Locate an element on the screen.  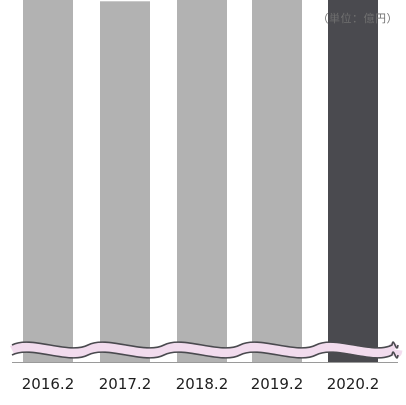
bar-2020.2 is located at coordinates (353, 181).